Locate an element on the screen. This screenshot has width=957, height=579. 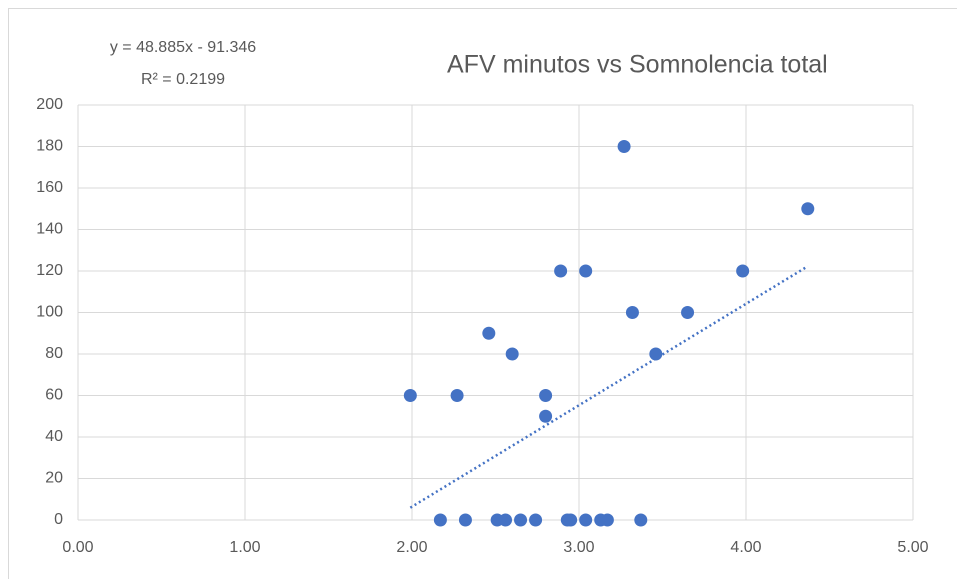
y-tick-label: 180 is located at coordinates (49, 146).